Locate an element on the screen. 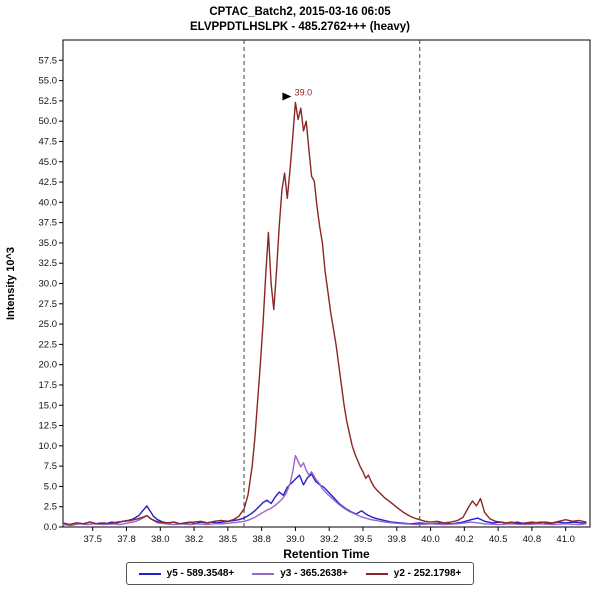  y-tick-label: 32.5 is located at coordinates (48, 263).